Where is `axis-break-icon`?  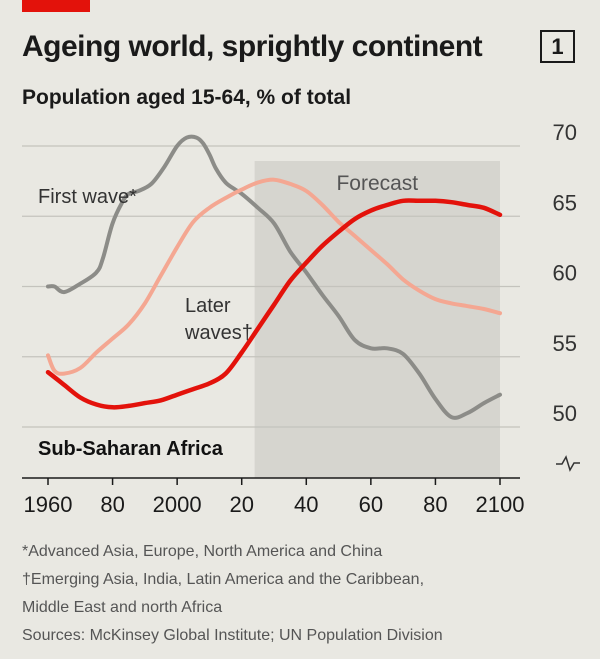
axis-break-icon is located at coordinates (568, 463).